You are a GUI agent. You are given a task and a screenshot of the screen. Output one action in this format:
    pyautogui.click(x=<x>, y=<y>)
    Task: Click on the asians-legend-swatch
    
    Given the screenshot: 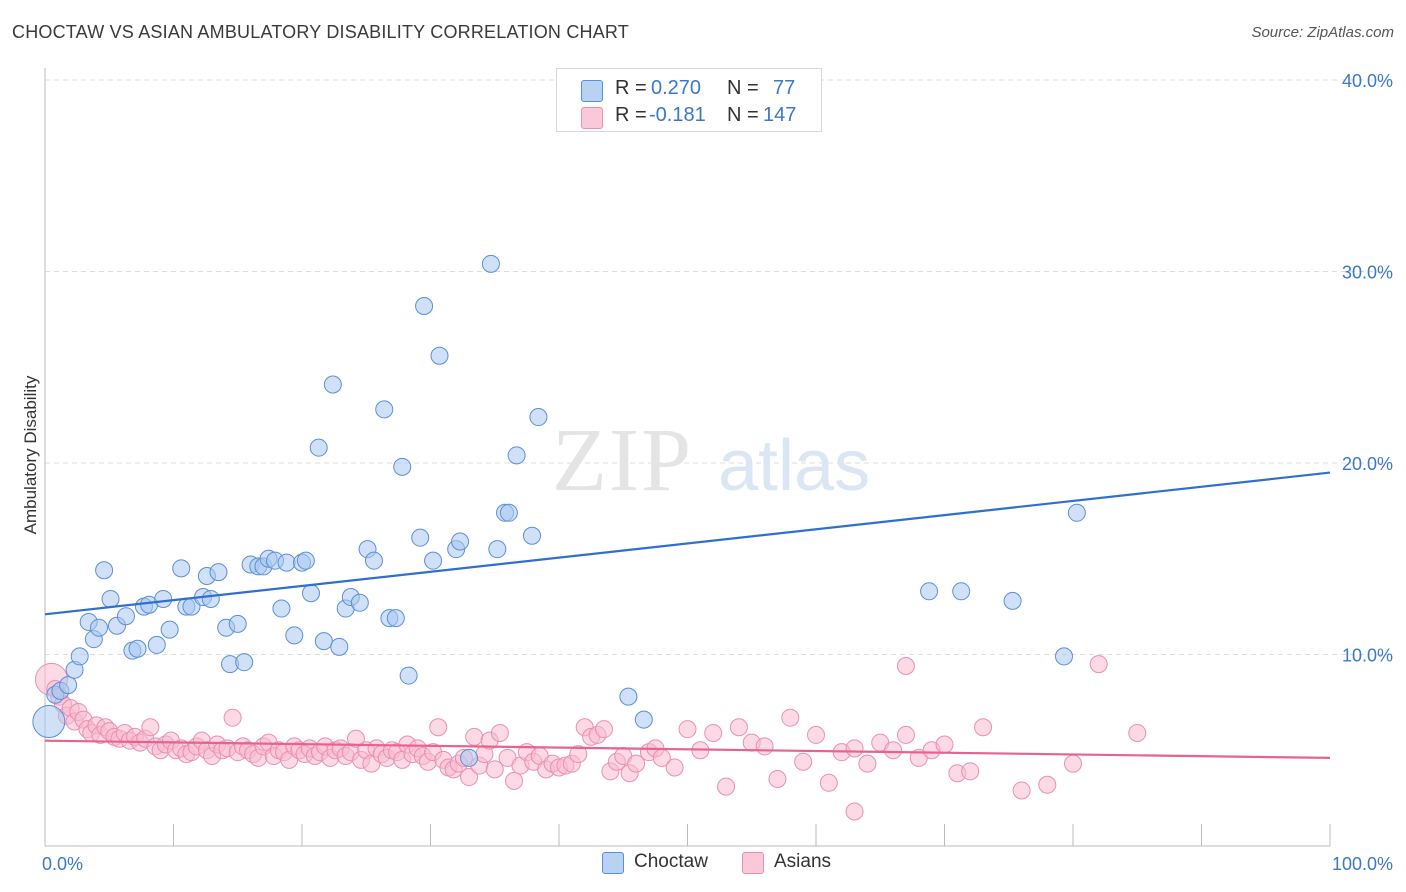 What is the action you would take?
    pyautogui.click(x=753, y=863)
    